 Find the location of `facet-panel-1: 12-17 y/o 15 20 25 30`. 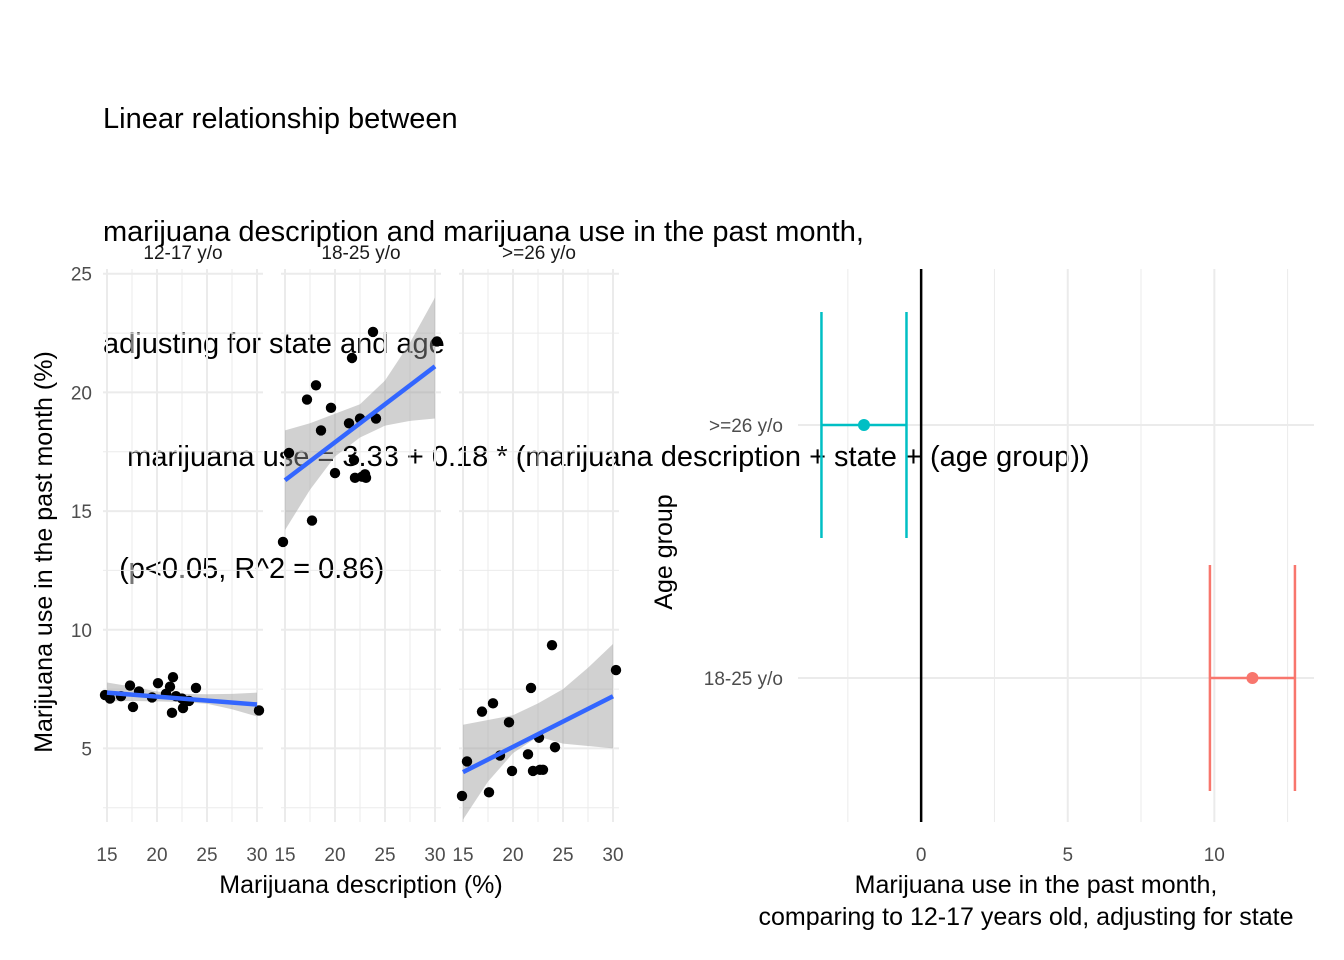

facet-panel-1: 12-17 y/o 15 20 25 30 is located at coordinates (181, 554).